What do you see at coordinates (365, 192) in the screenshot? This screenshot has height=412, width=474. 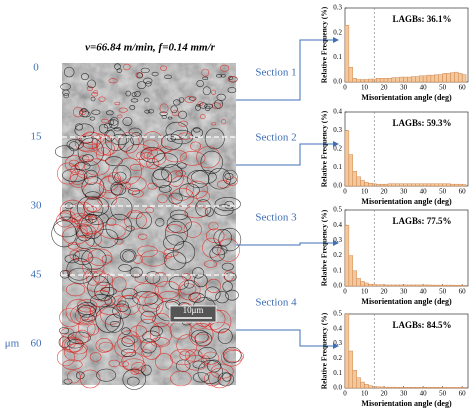 I see `x-tick-label: 10` at bounding box center [365, 192].